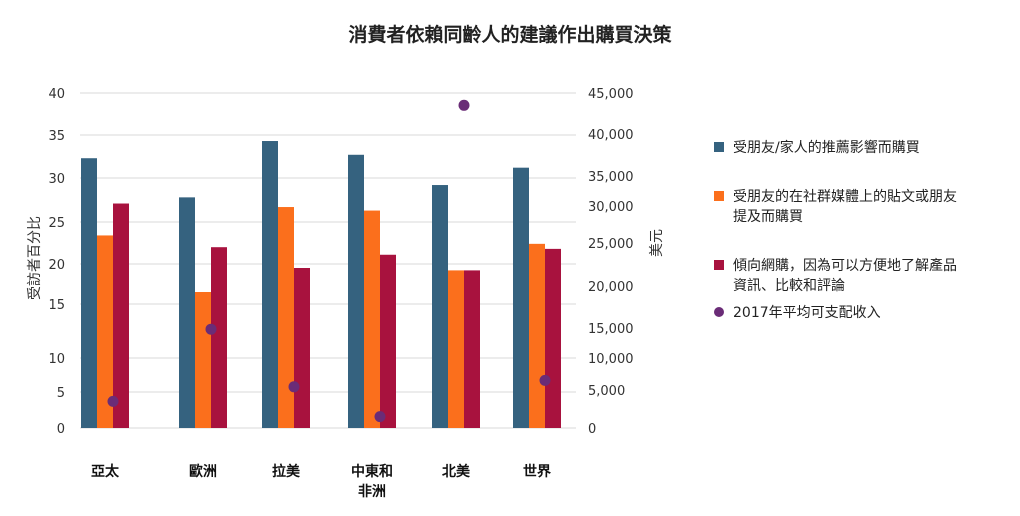  What do you see at coordinates (826, 147) in the screenshot?
I see `legend-label: 受朋友/家人的推薦影響而購買` at bounding box center [826, 147].